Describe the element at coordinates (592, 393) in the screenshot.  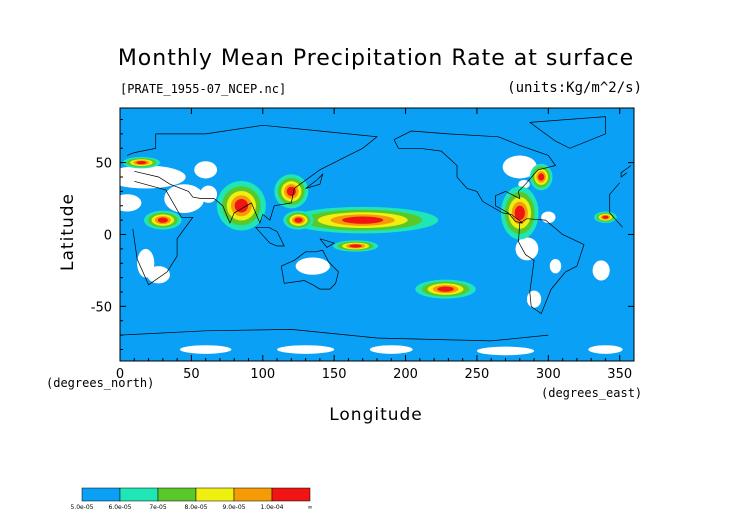
I see `x-unit-label: (degrees_east)` at that location.